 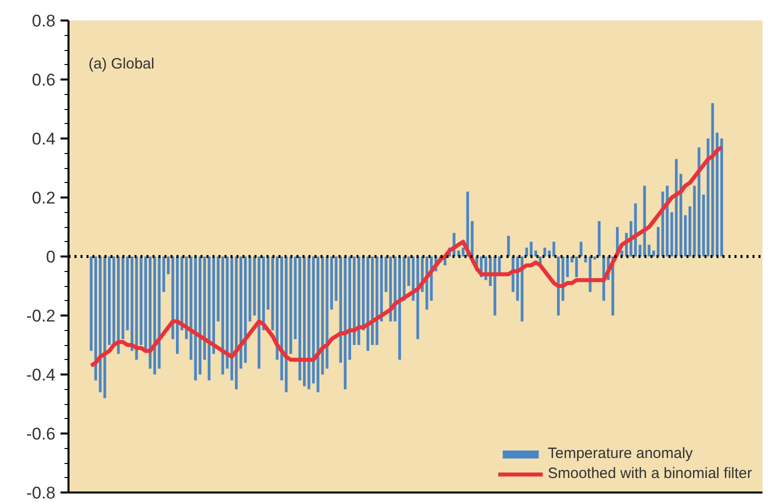 I want to click on y-tick-label: 0.6, so click(x=44, y=80).